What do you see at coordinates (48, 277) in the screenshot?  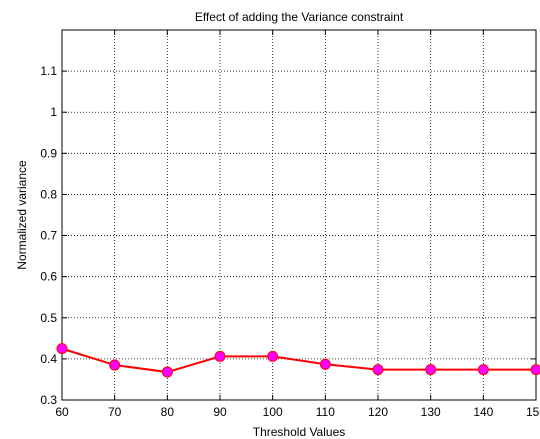 I see `y-tick-label: 0.6` at bounding box center [48, 277].